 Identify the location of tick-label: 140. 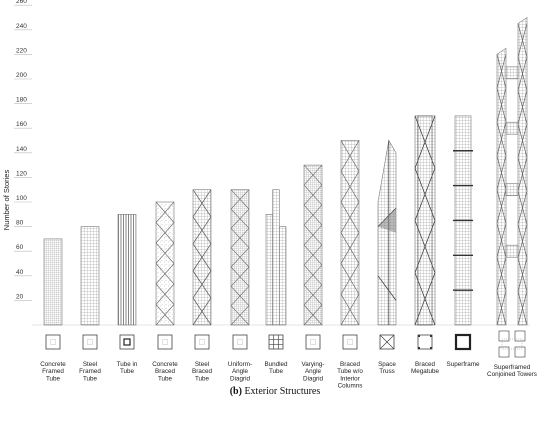
(21, 149).